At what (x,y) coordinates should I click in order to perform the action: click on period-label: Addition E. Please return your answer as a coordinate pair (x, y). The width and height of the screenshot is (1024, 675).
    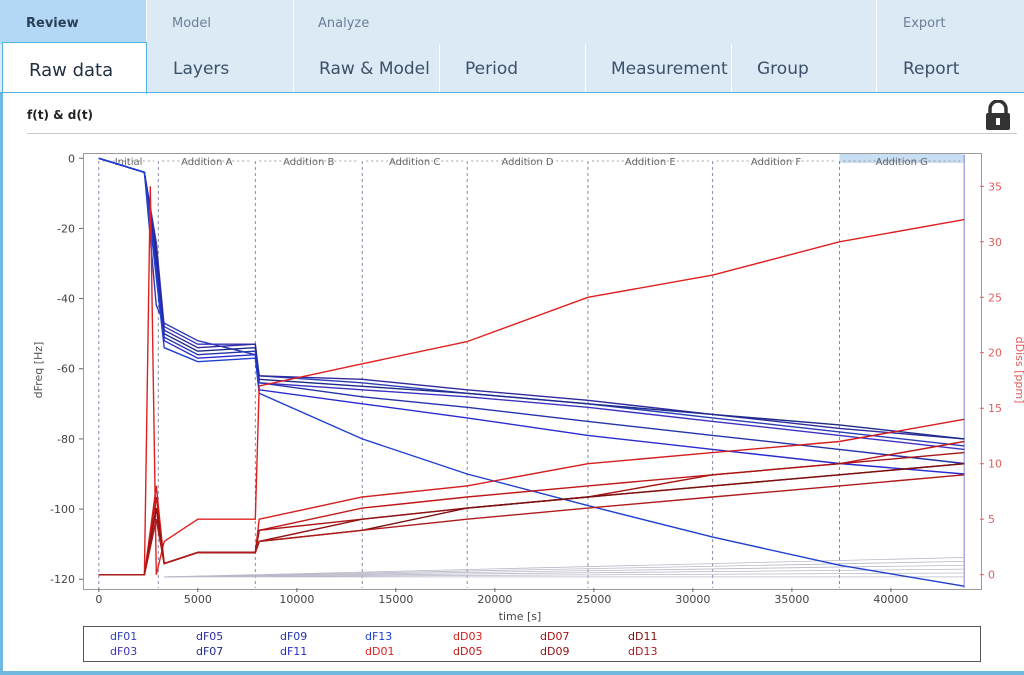
    Looking at the image, I should click on (650, 162).